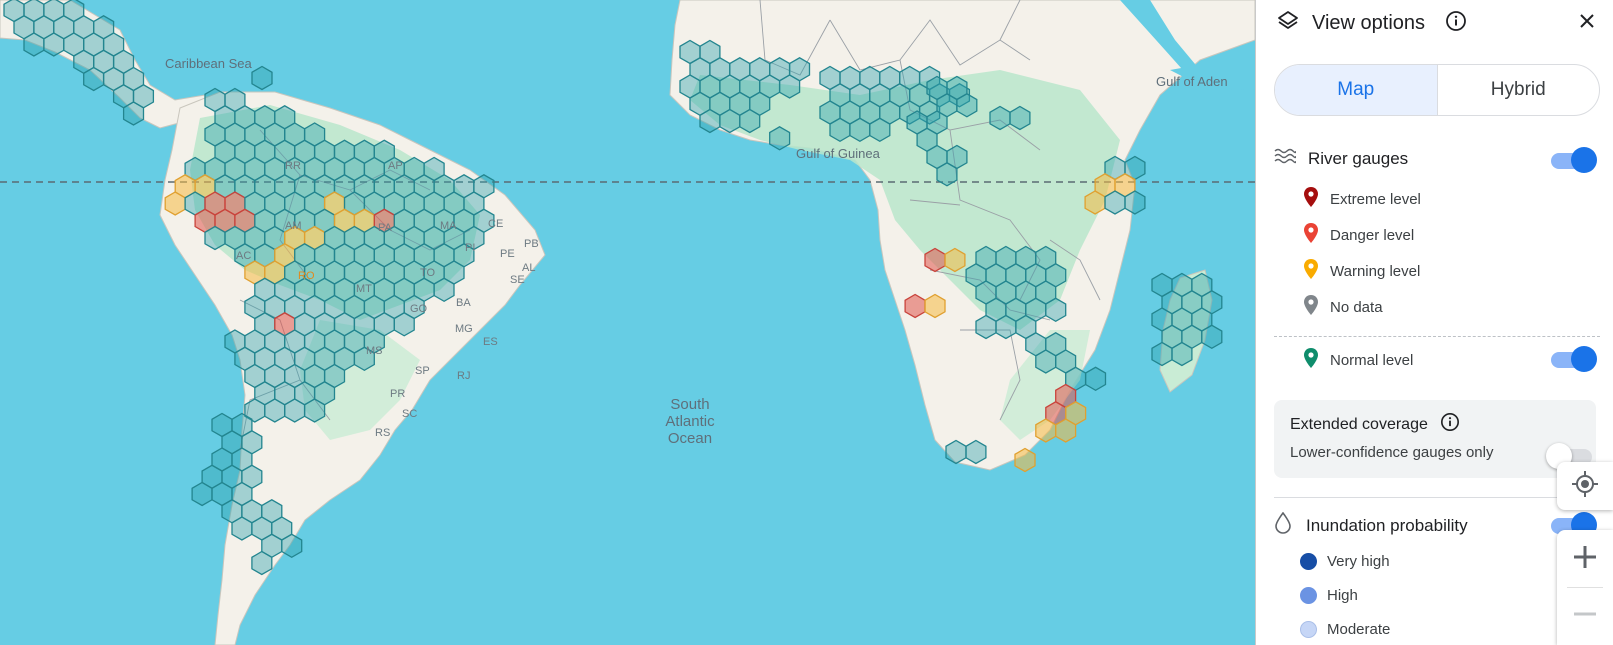 The image size is (1613, 645). I want to click on river-gauges-toggle, so click(1573, 160).